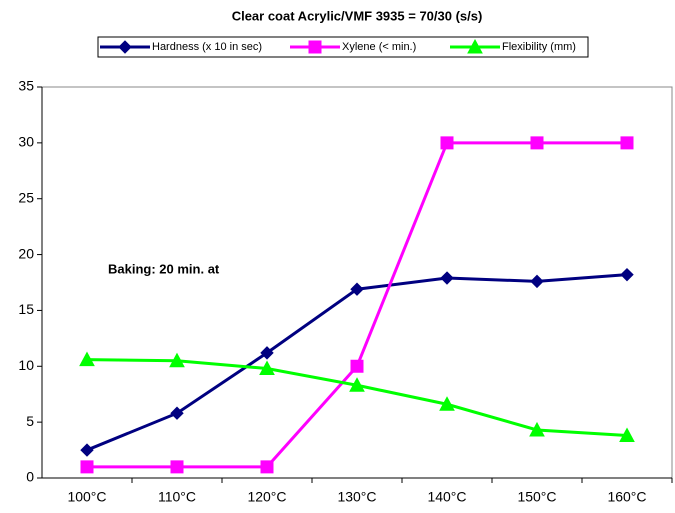 This screenshot has height=513, width=675. Describe the element at coordinates (446, 497) in the screenshot. I see `x-tick-label: 140°C` at that location.